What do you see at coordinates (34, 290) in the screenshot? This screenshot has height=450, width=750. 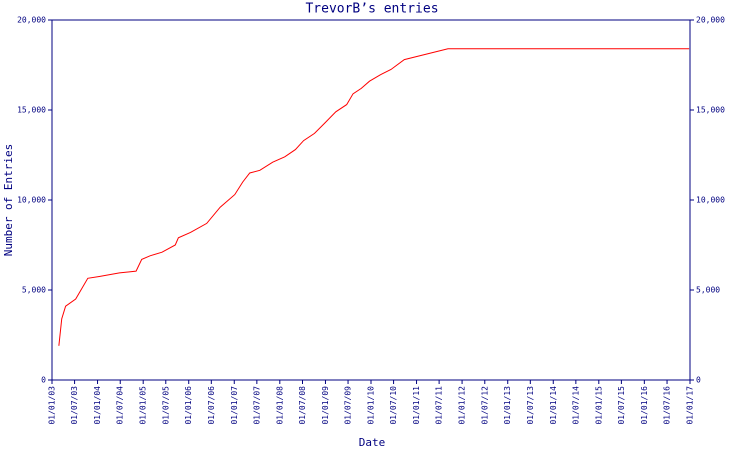 I see `y-tick-label: 5,000` at bounding box center [34, 290].